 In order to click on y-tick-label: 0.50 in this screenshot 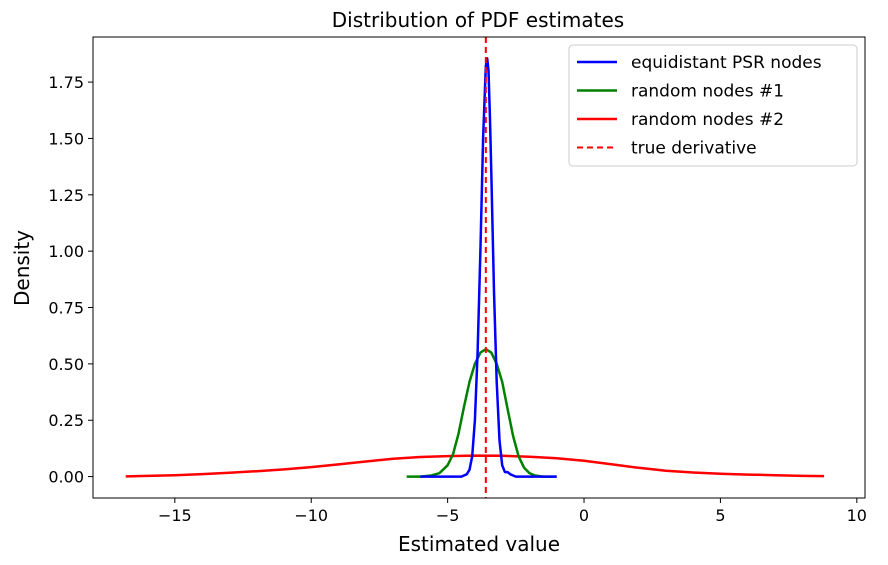, I will do `click(66, 364)`.